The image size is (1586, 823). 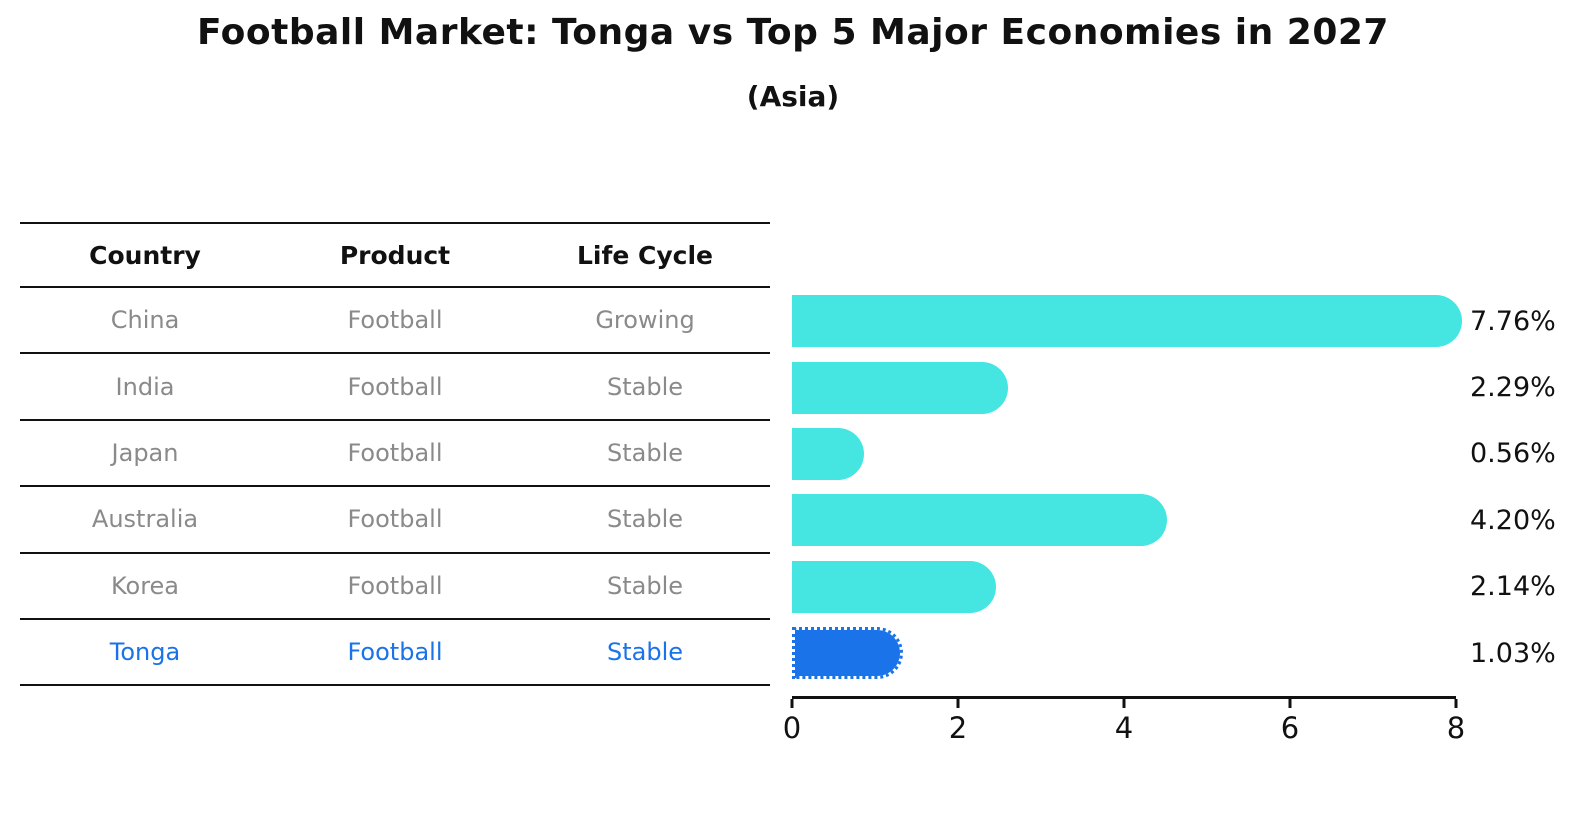 I want to click on x-axis-tick-label: 2, so click(x=958, y=728).